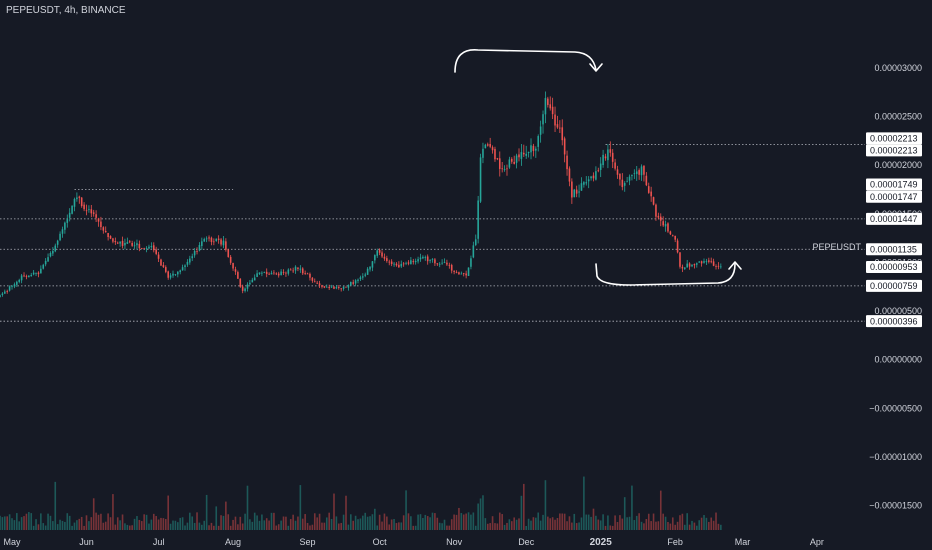 This screenshot has width=932, height=550. What do you see at coordinates (895, 408) in the screenshot?
I see `price-tick-label: −0.00000500` at bounding box center [895, 408].